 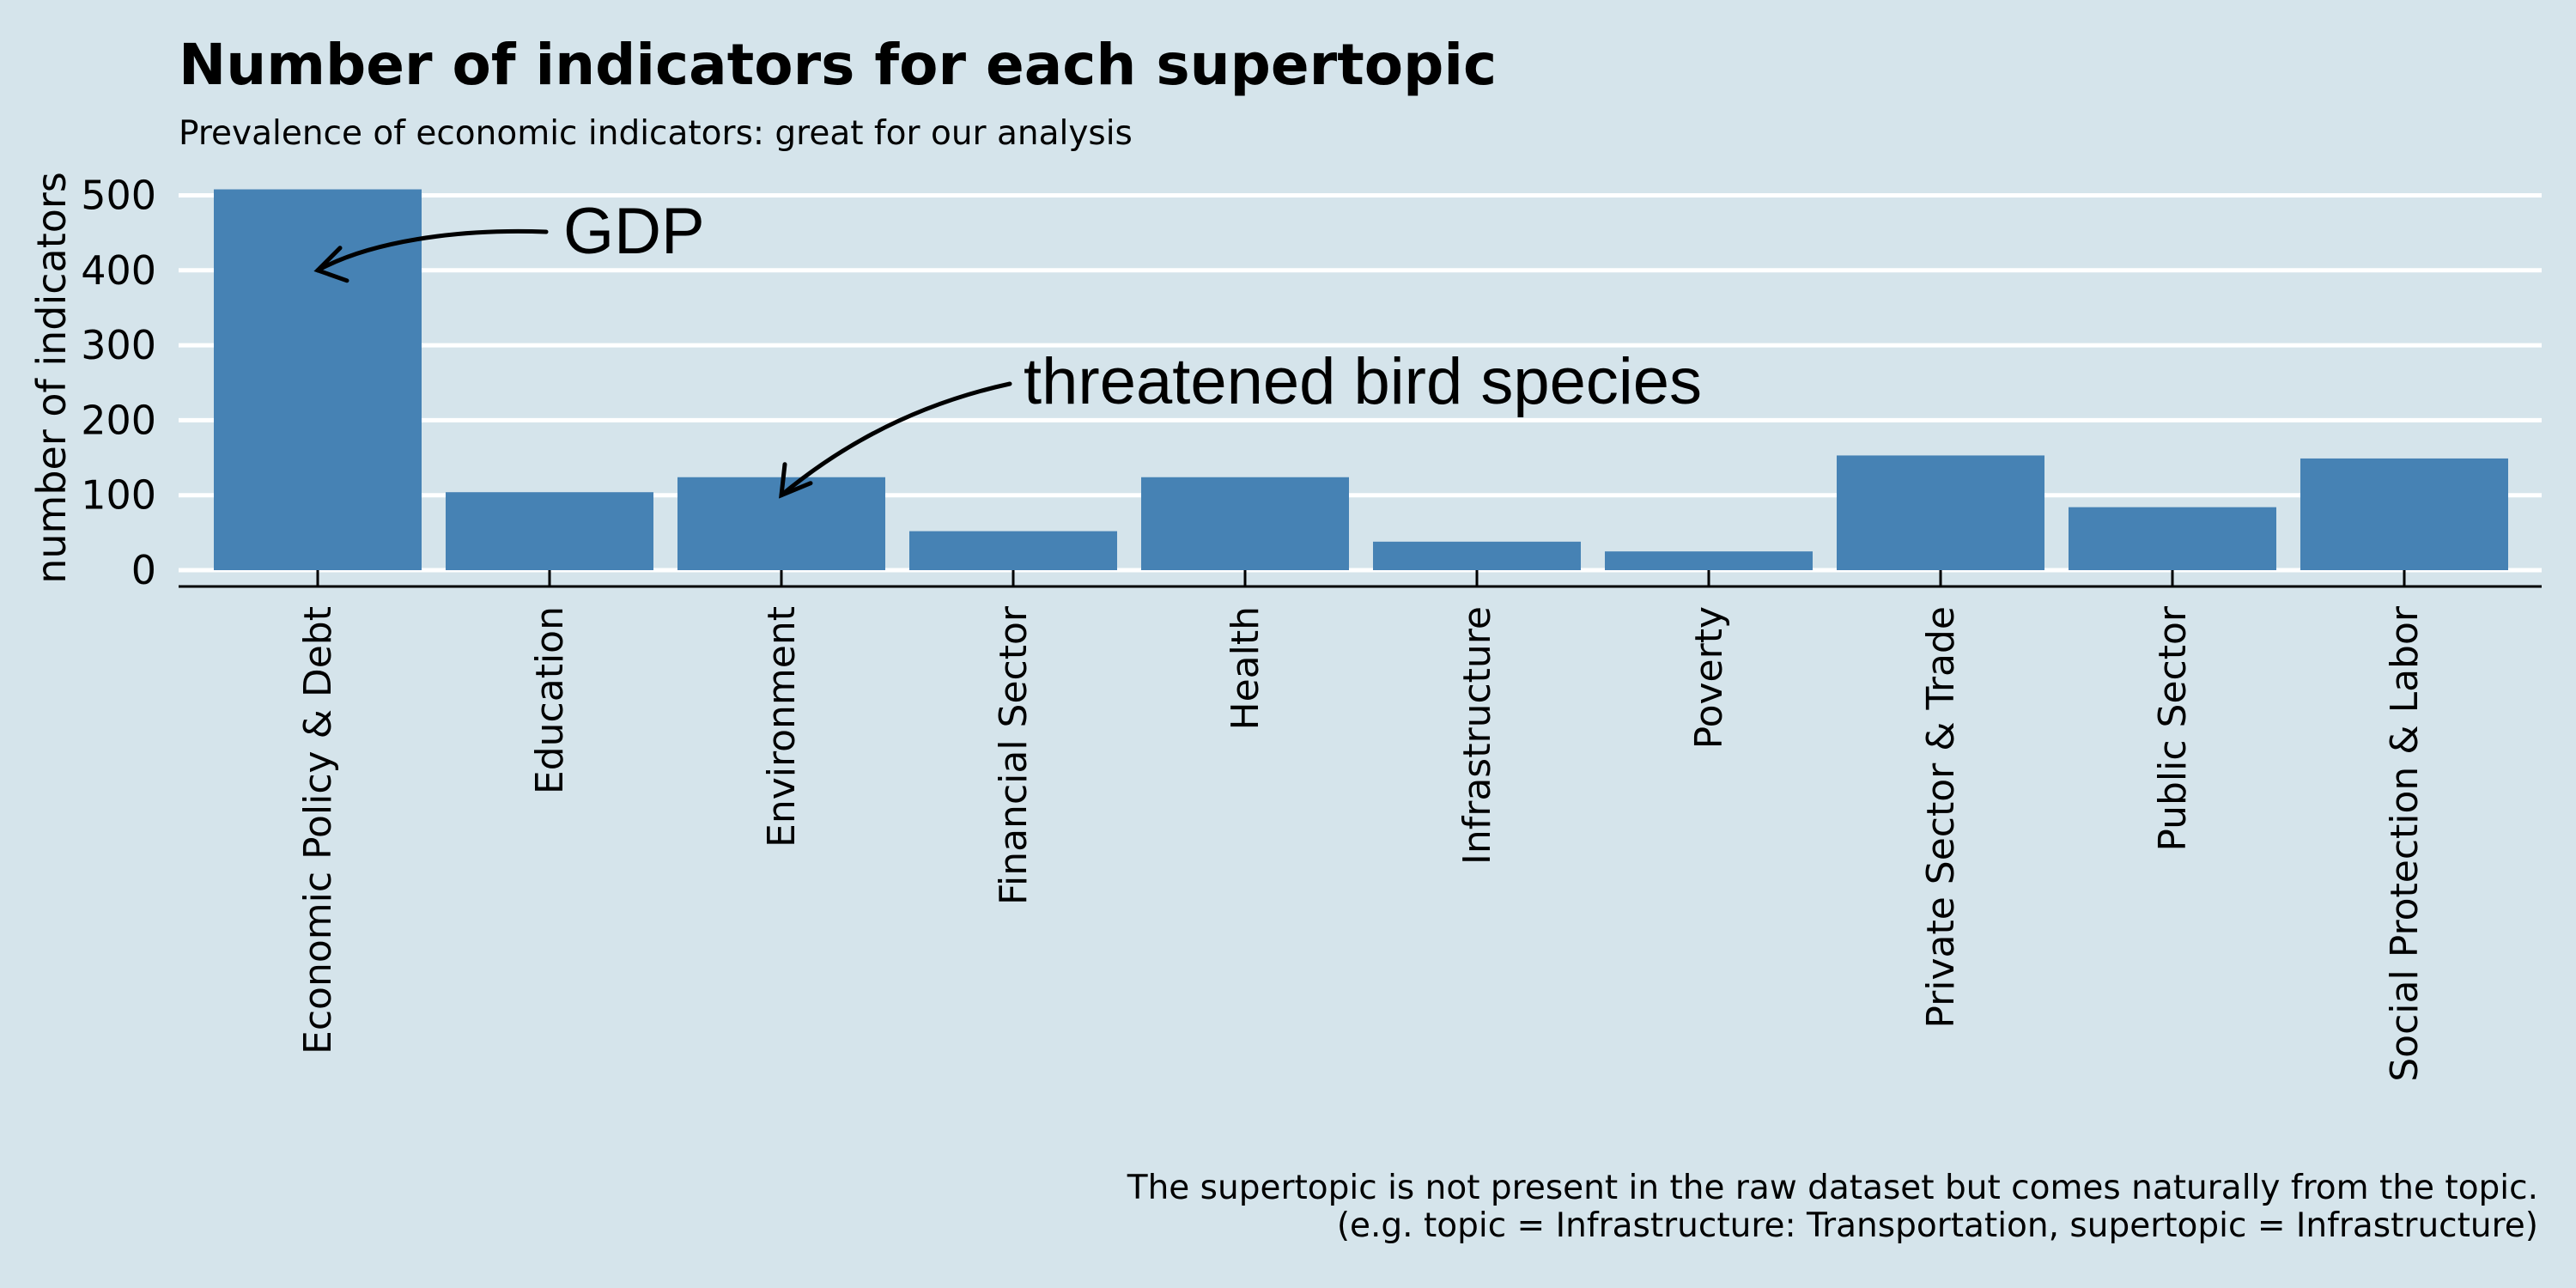 I want to click on y-axis-label: number of indicators, so click(x=52, y=378).